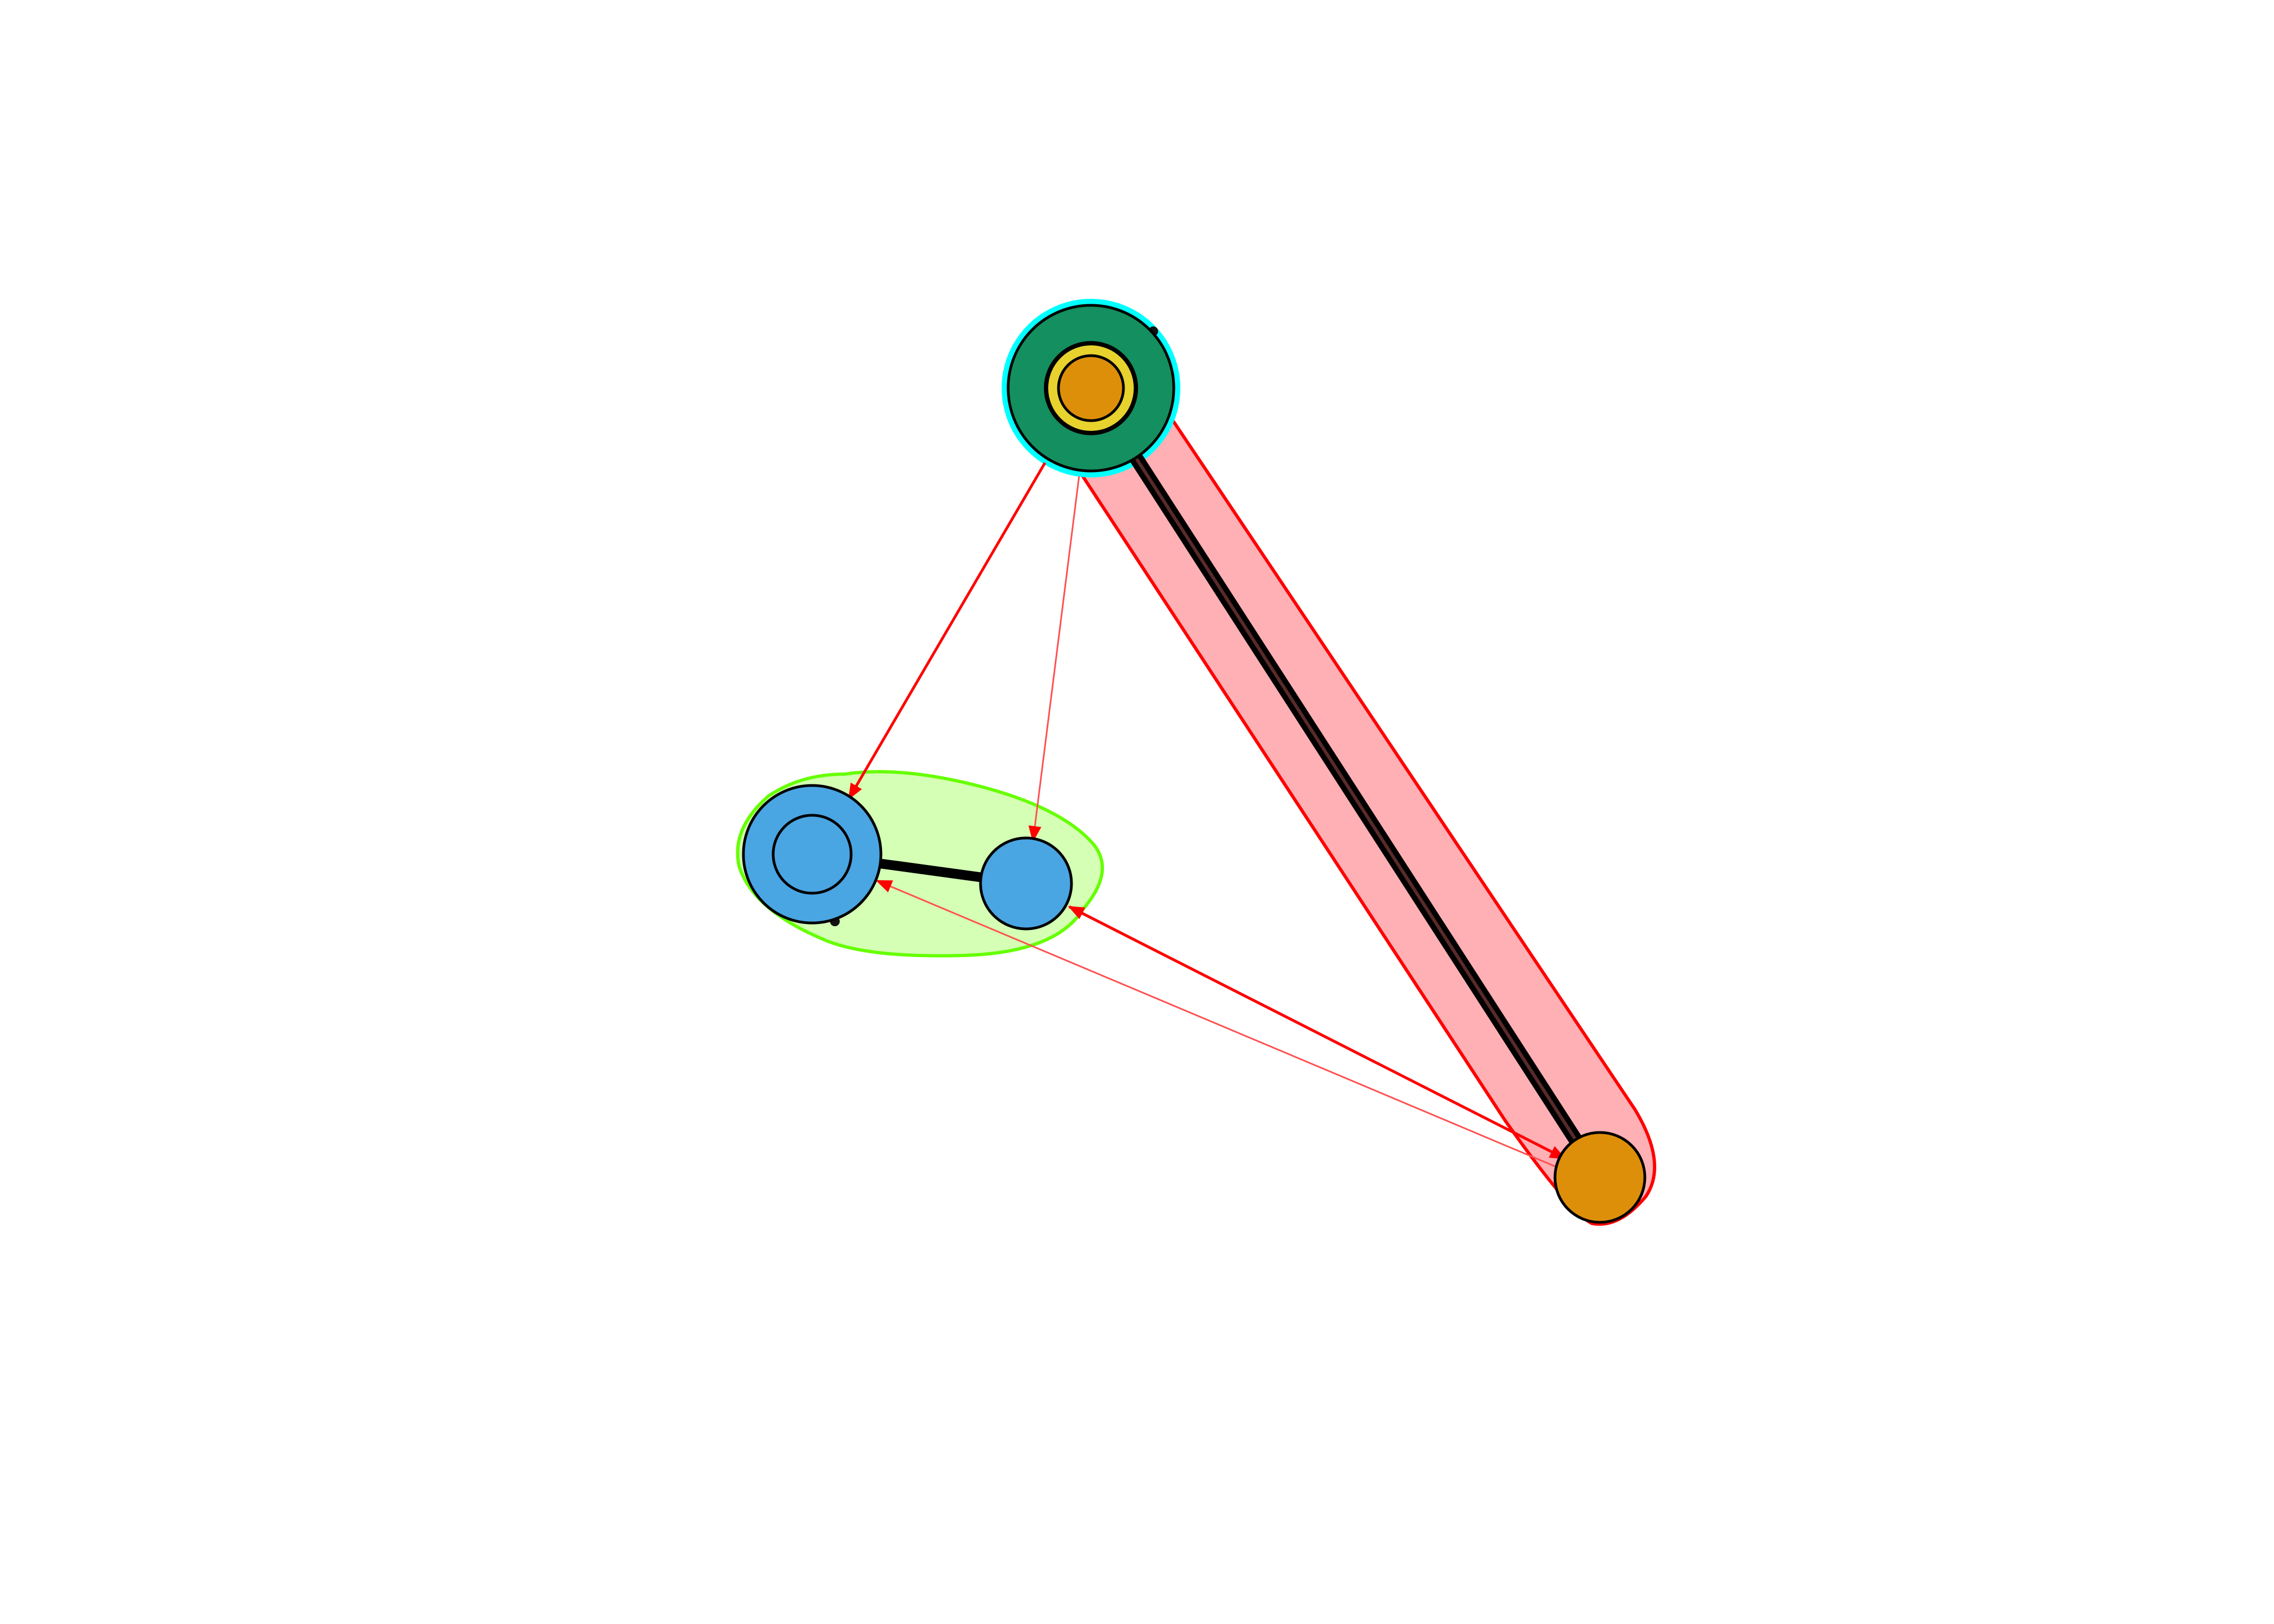 This screenshot has width=2274, height=1624. What do you see at coordinates (1345, 783) in the screenshot?
I see `edge-n1-n4-inner` at bounding box center [1345, 783].